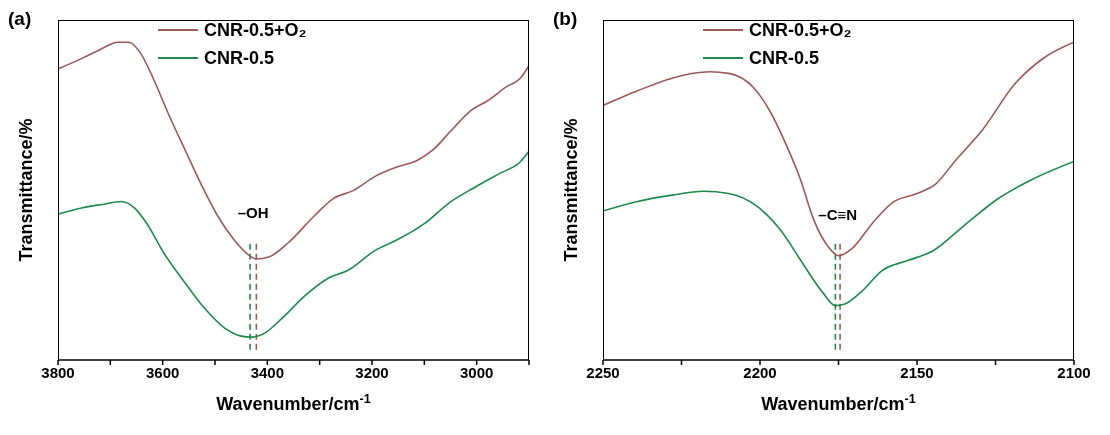 Image resolution: width=1110 pixels, height=435 pixels. Describe the element at coordinates (372, 372) in the screenshot. I see `x-tick-label: 3200` at that location.